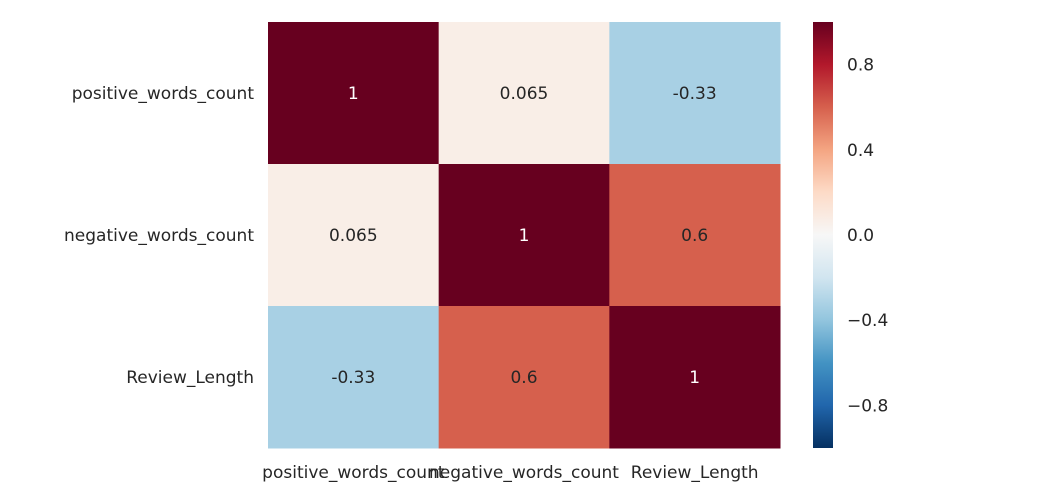 This screenshot has height=496, width=1046. Describe the element at coordinates (190, 378) in the screenshot. I see `y-tick-label: Review_Length` at that location.